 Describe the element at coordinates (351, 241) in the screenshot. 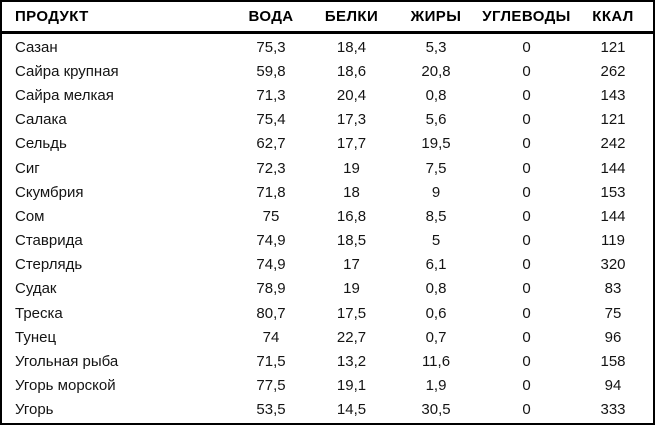

I see `value-cell: 18,5` at that location.